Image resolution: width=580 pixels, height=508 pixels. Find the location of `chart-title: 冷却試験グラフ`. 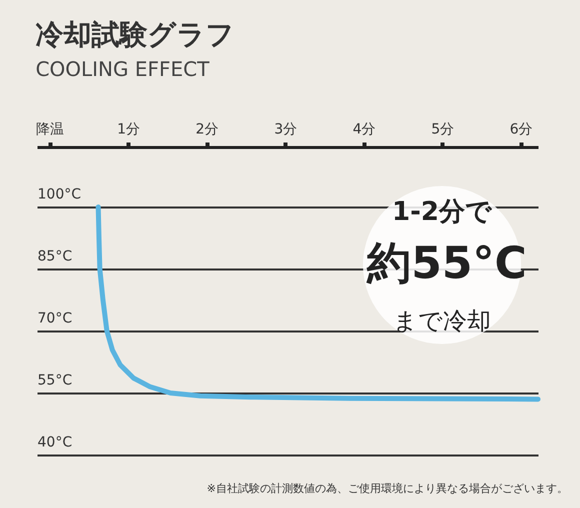

chart-title: 冷却試験グラフ is located at coordinates (135, 34).